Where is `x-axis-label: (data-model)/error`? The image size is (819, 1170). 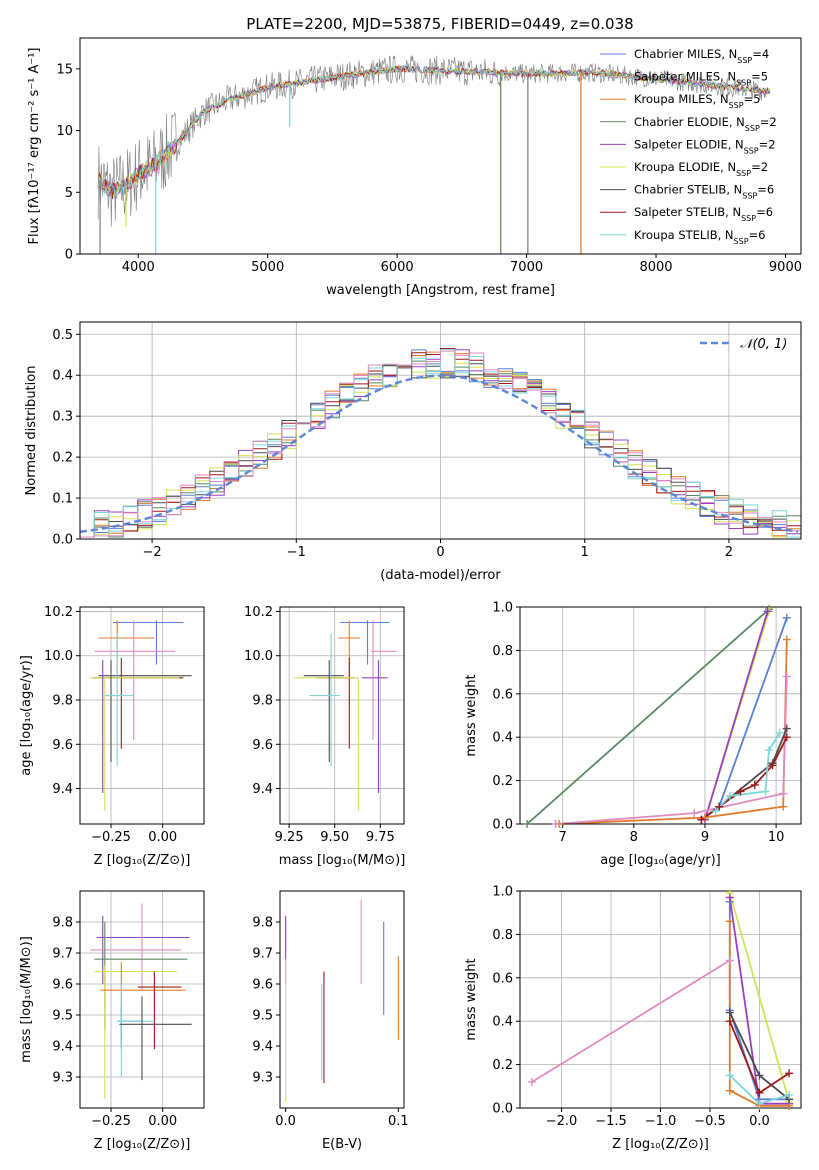 x-axis-label: (data-model)/error is located at coordinates (440, 575).